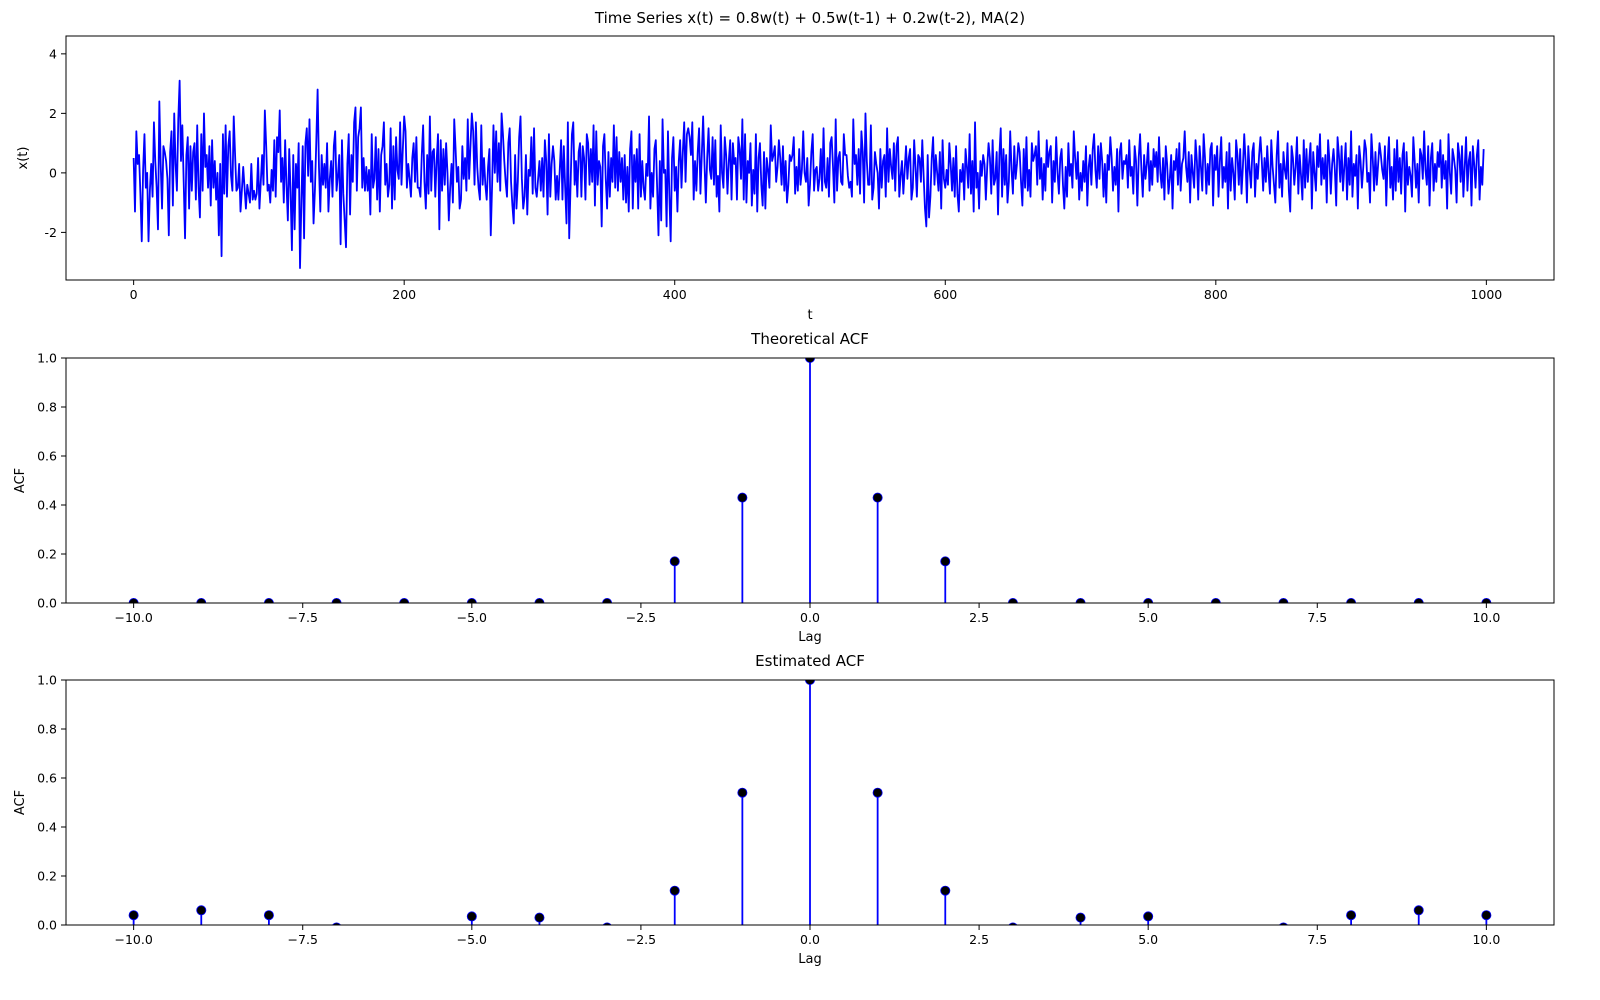 This screenshot has height=1000, width=1600. I want to click on x-tick-label: 800, so click(1216, 294).